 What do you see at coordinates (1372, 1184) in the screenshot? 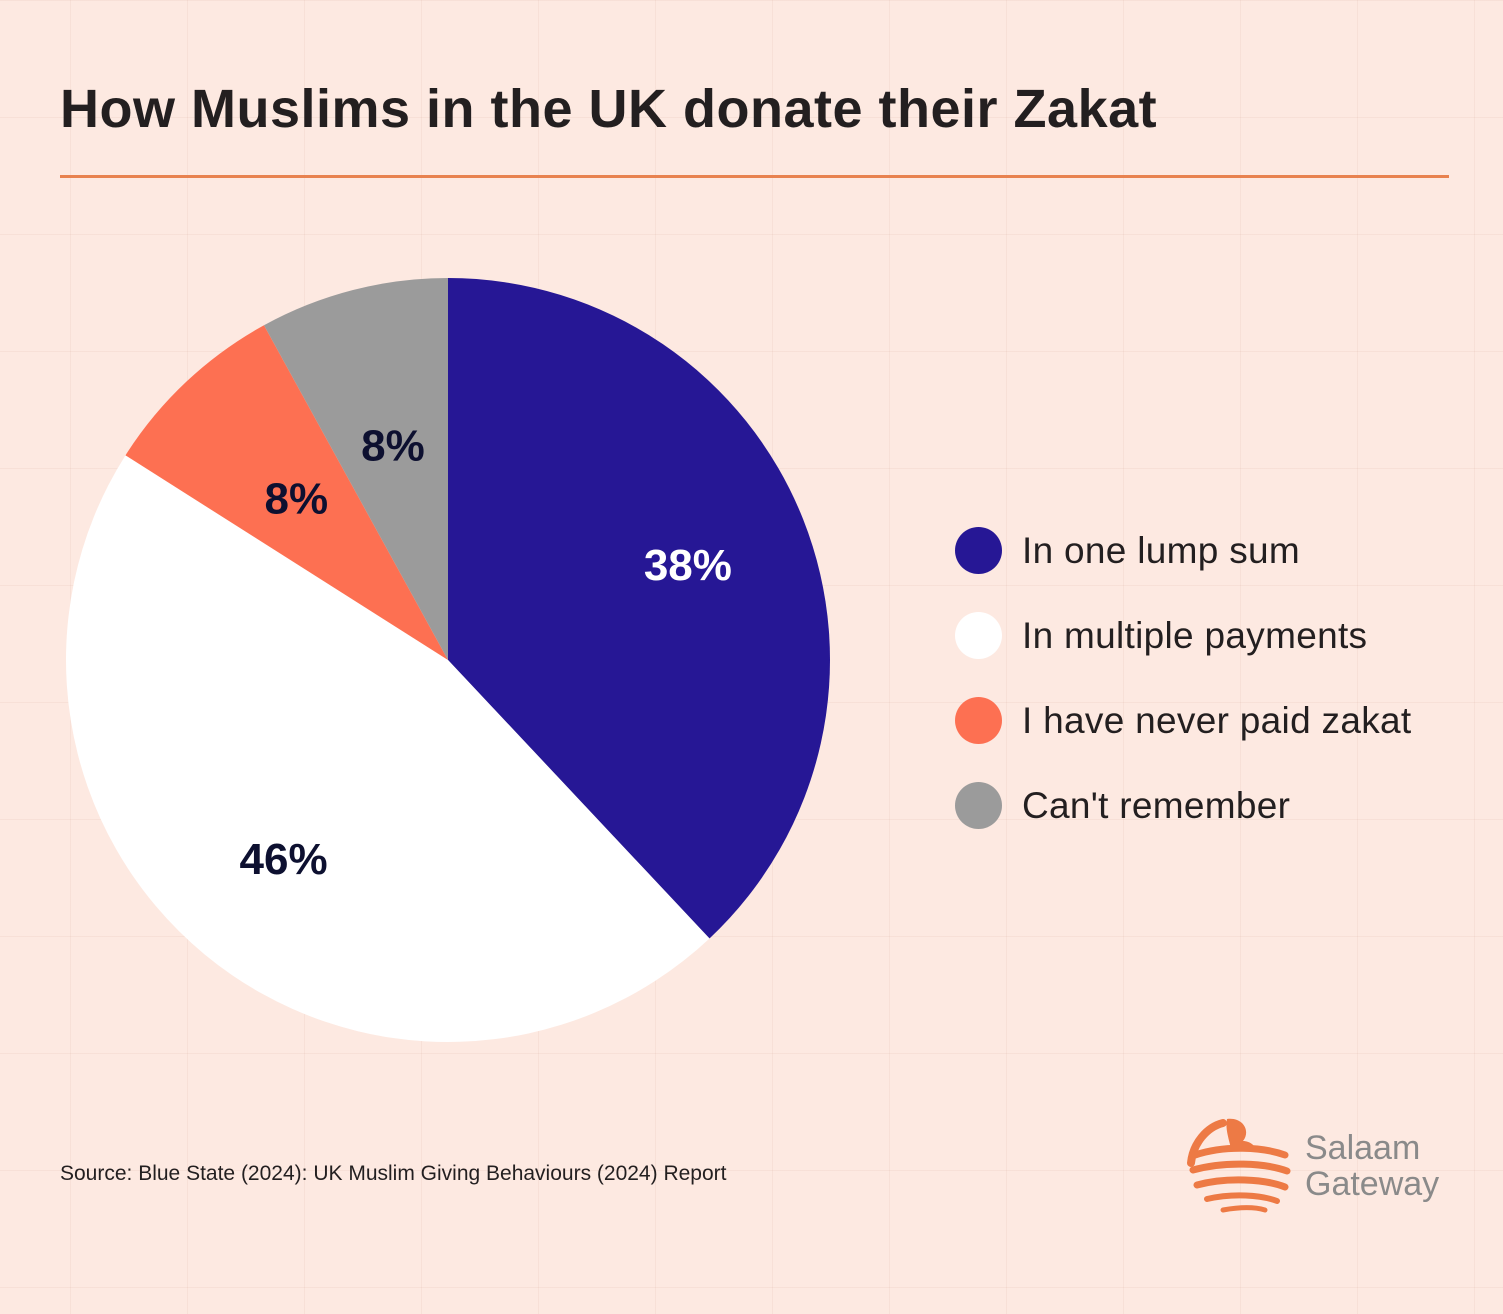
I see `logo-text-line2: Gateway` at bounding box center [1372, 1184].